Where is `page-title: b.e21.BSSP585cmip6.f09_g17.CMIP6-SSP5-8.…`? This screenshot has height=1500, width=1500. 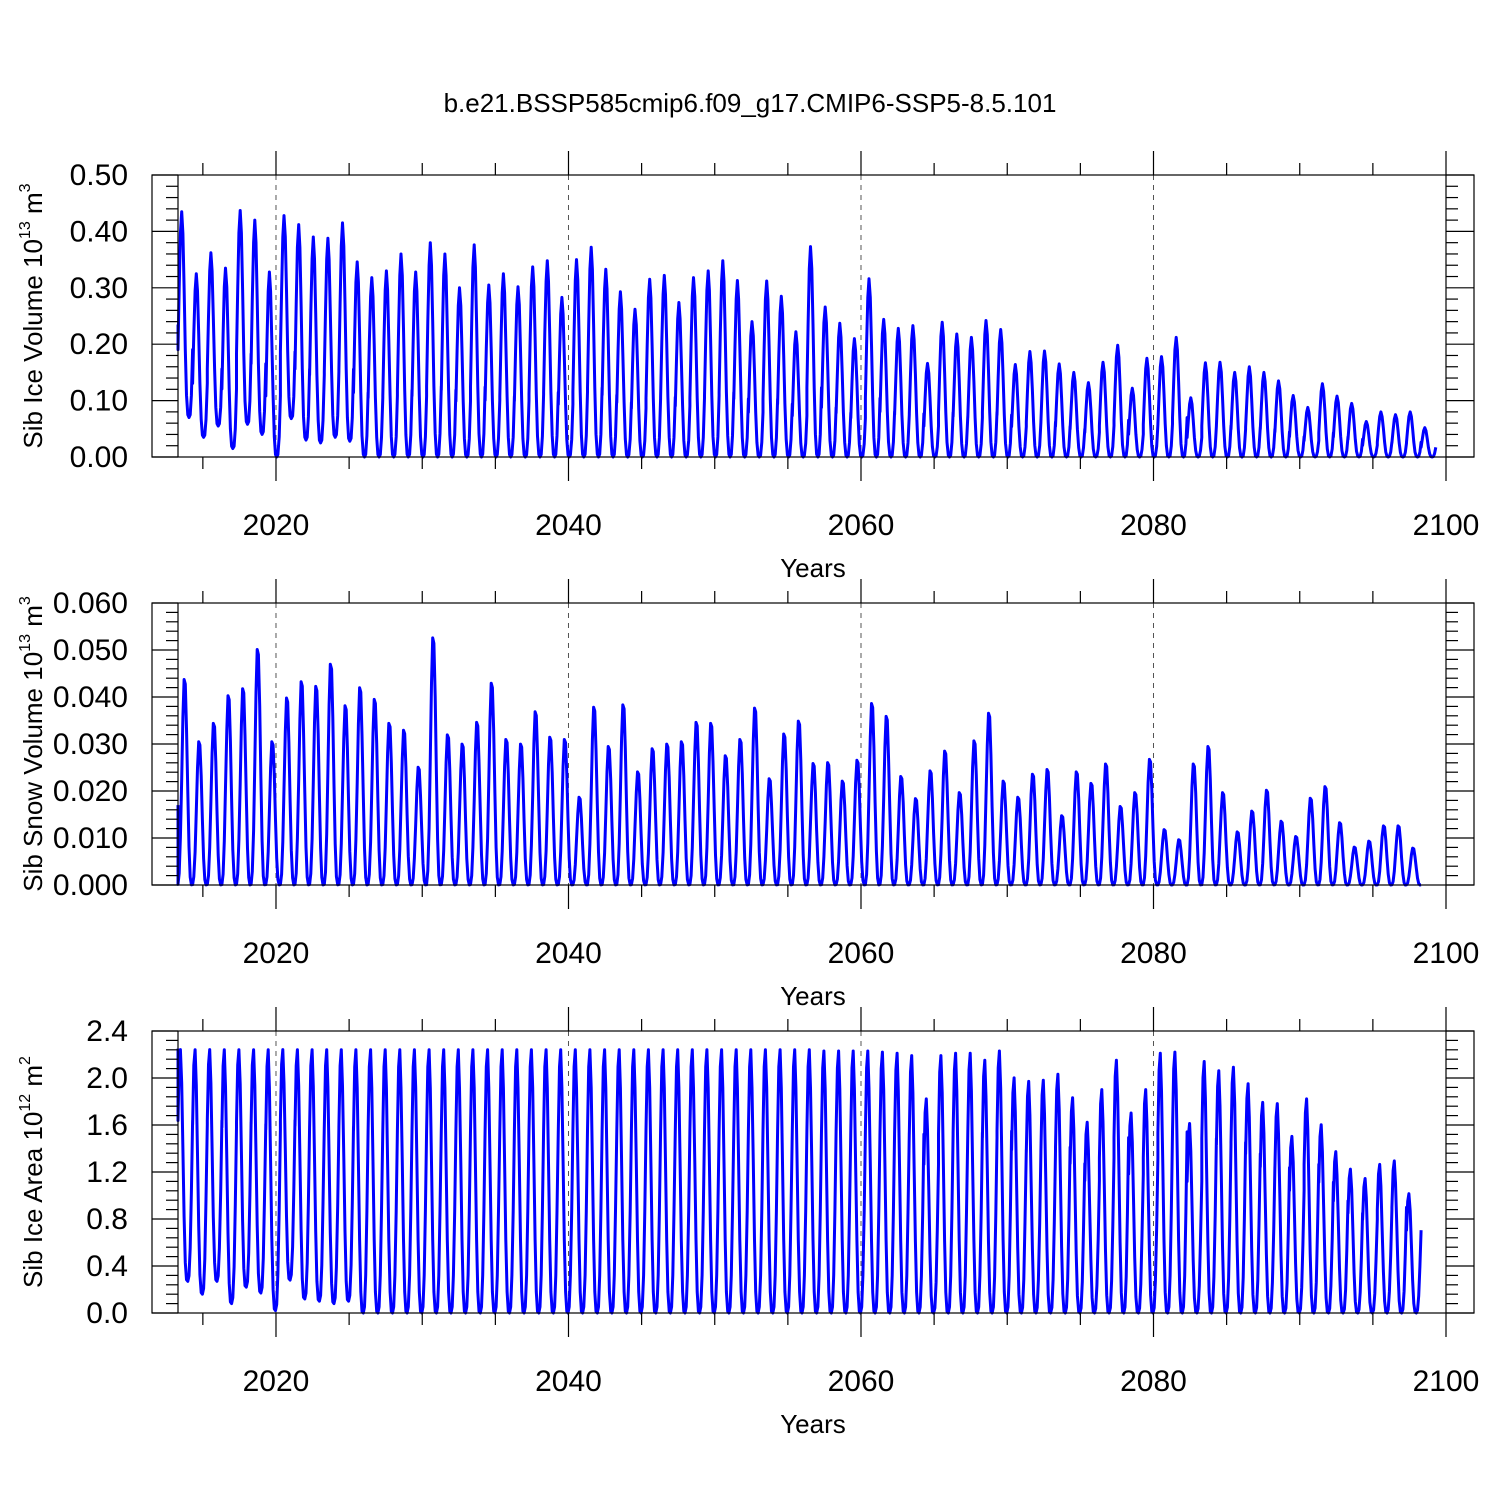 page-title: b.e21.BSSP585cmip6.f09_g17.CMIP6-SSP5-8.… is located at coordinates (750, 103).